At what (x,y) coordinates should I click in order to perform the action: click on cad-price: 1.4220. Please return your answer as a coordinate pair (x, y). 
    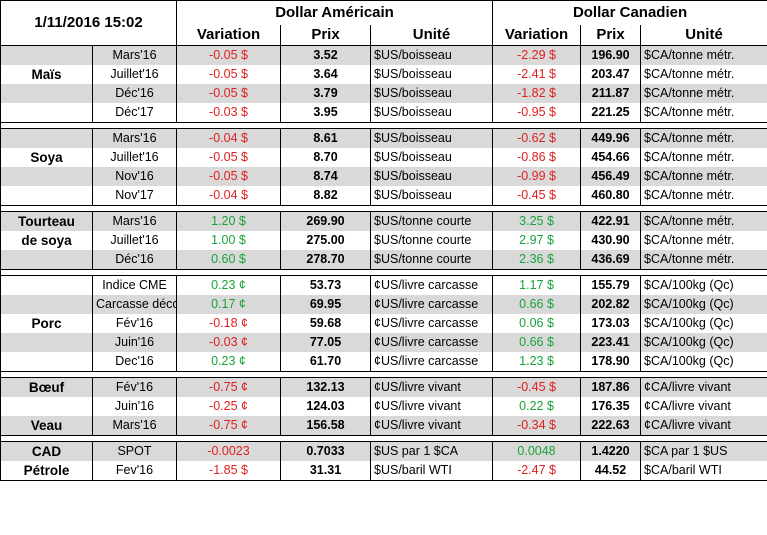
    Looking at the image, I should click on (611, 451).